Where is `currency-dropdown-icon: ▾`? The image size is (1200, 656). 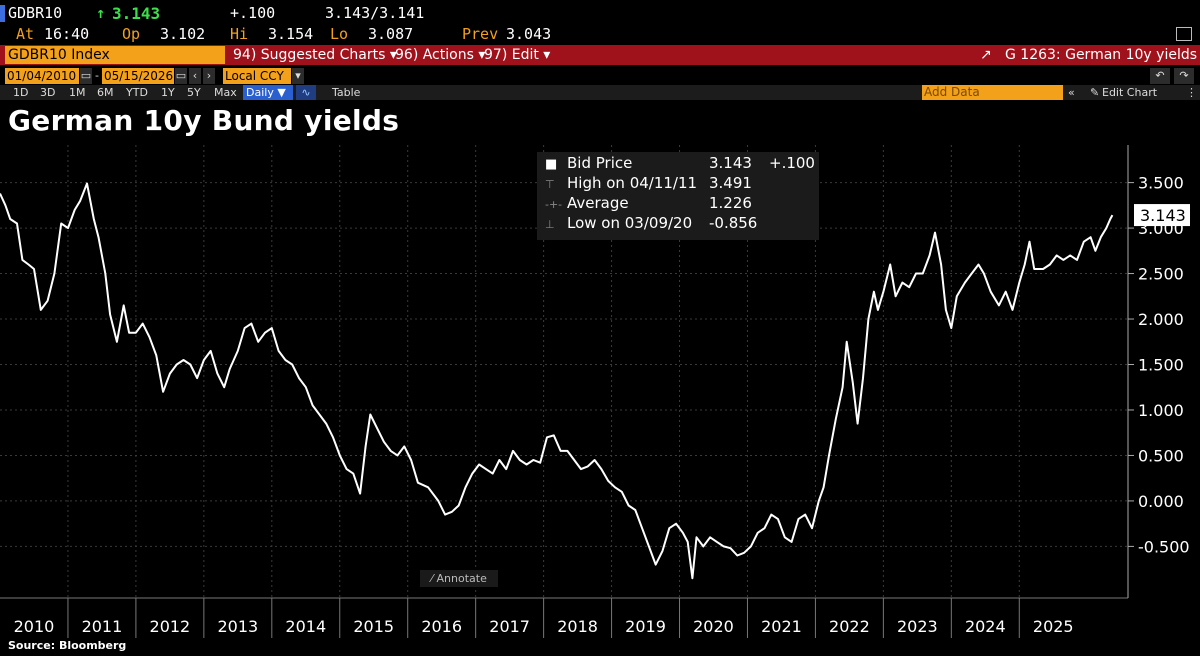 currency-dropdown-icon: ▾ is located at coordinates (298, 76).